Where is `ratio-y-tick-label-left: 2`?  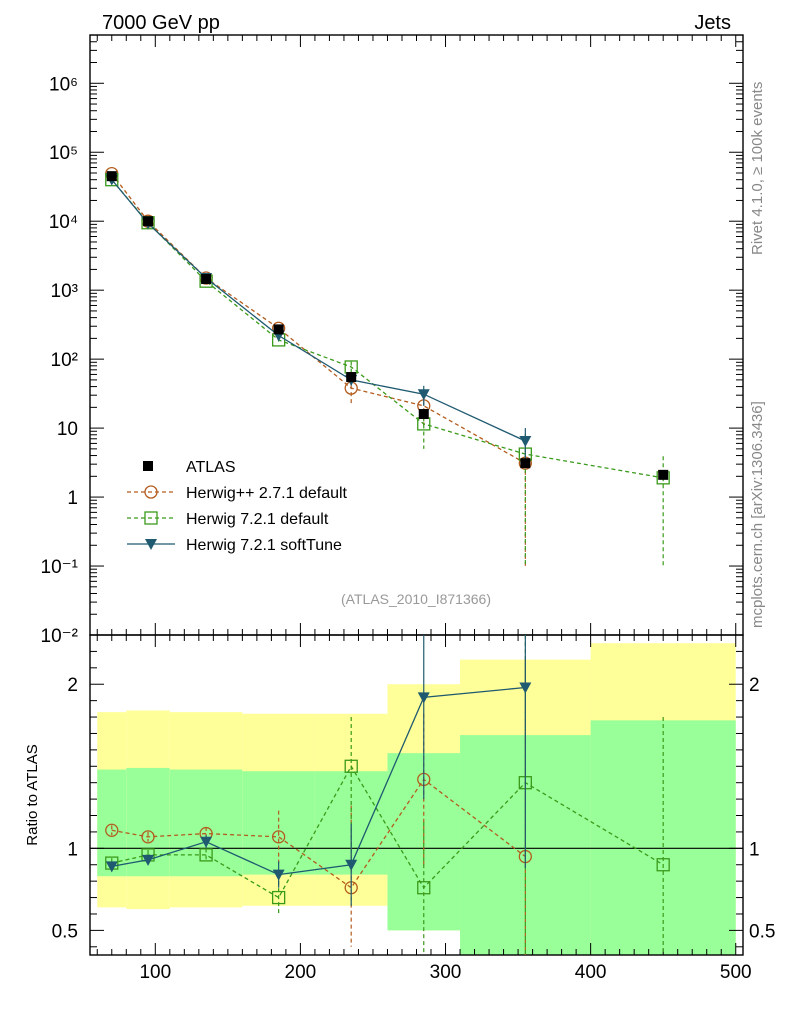 ratio-y-tick-label-left: 2 is located at coordinates (72, 685).